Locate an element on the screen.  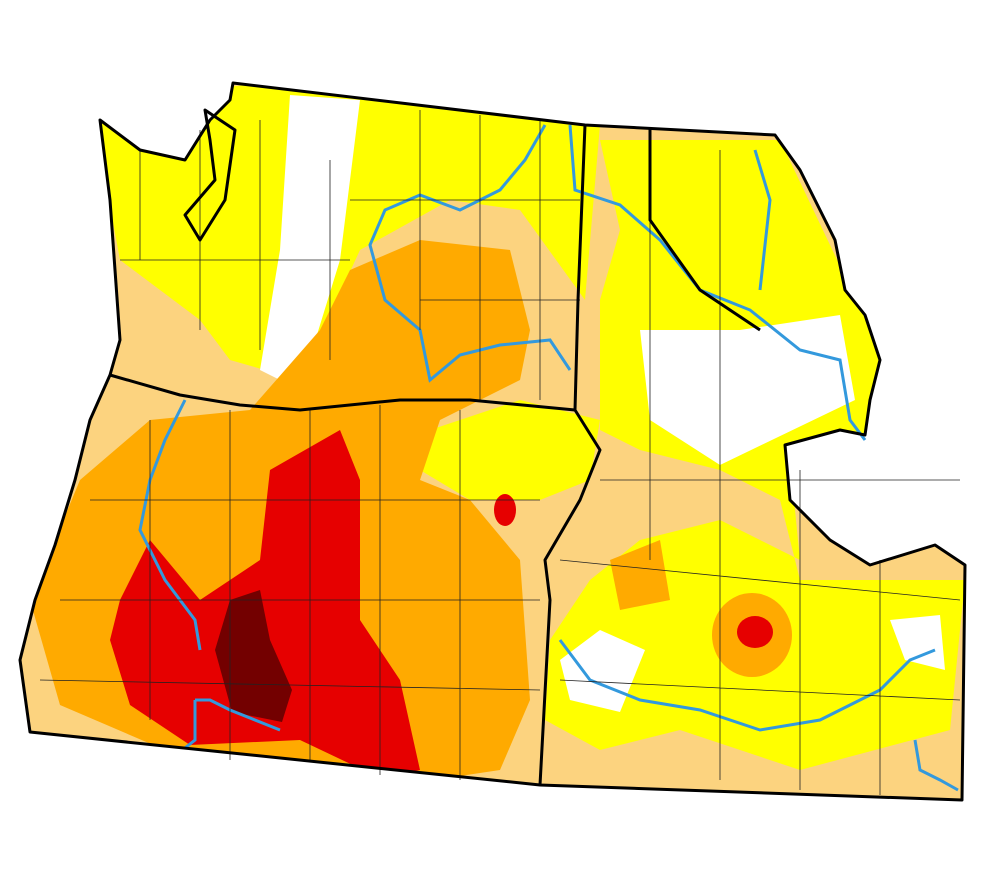
yellow-area is located at coordinates (510, 450).